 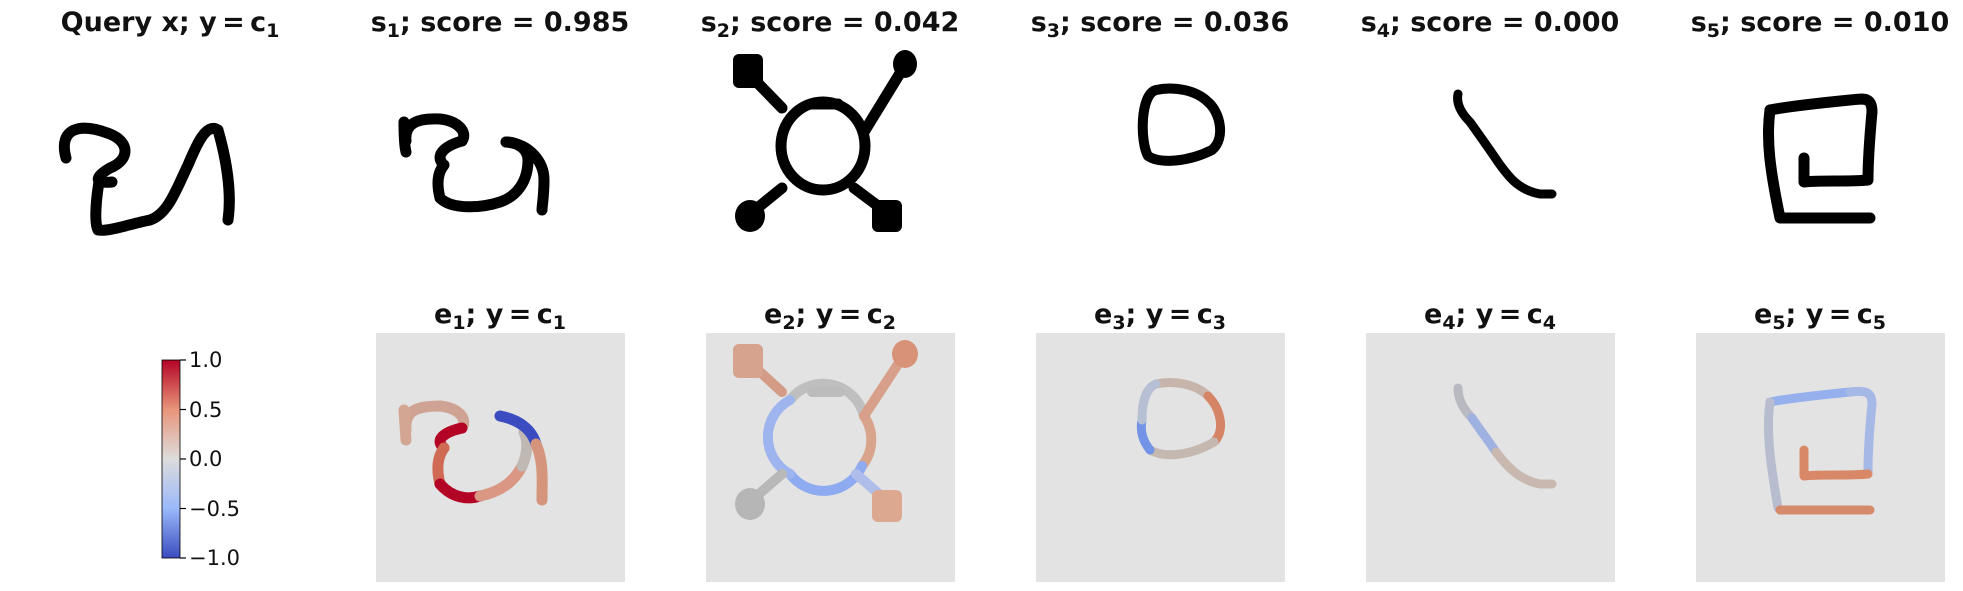 What do you see at coordinates (1820, 316) in the screenshot?
I see `explanation-title-5: e5; y = c5` at bounding box center [1820, 316].